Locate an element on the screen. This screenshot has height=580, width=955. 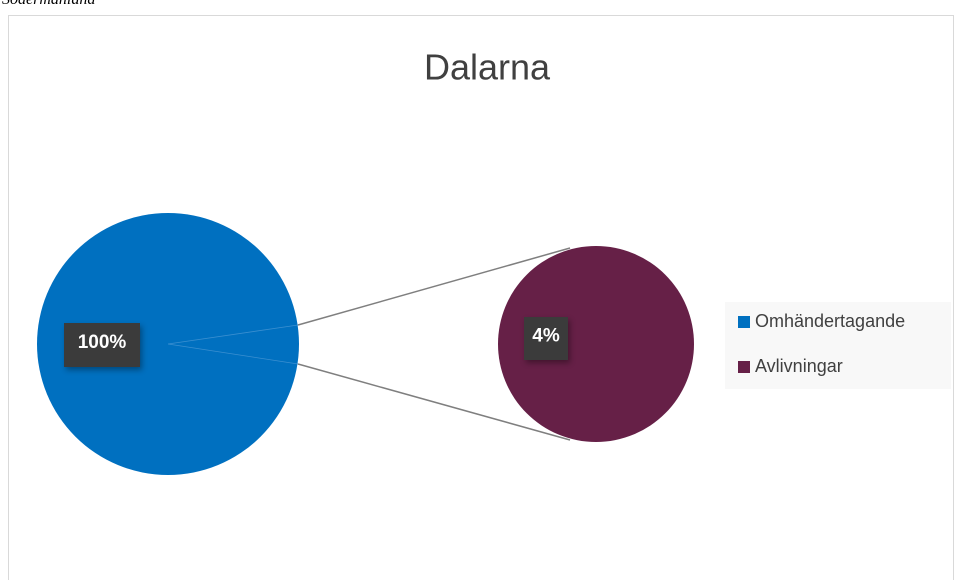
chart-title: Dalarna is located at coordinates (487, 67).